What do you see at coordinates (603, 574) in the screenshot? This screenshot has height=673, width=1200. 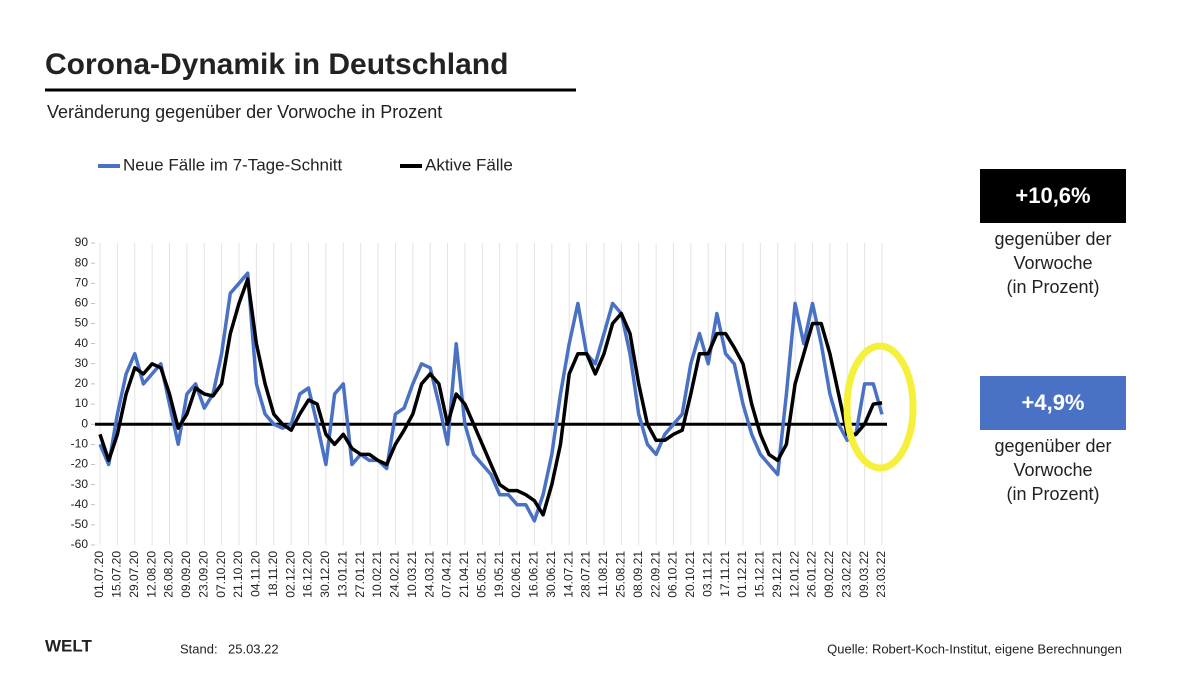 I see `x-tick-label: 11.08.21` at bounding box center [603, 574].